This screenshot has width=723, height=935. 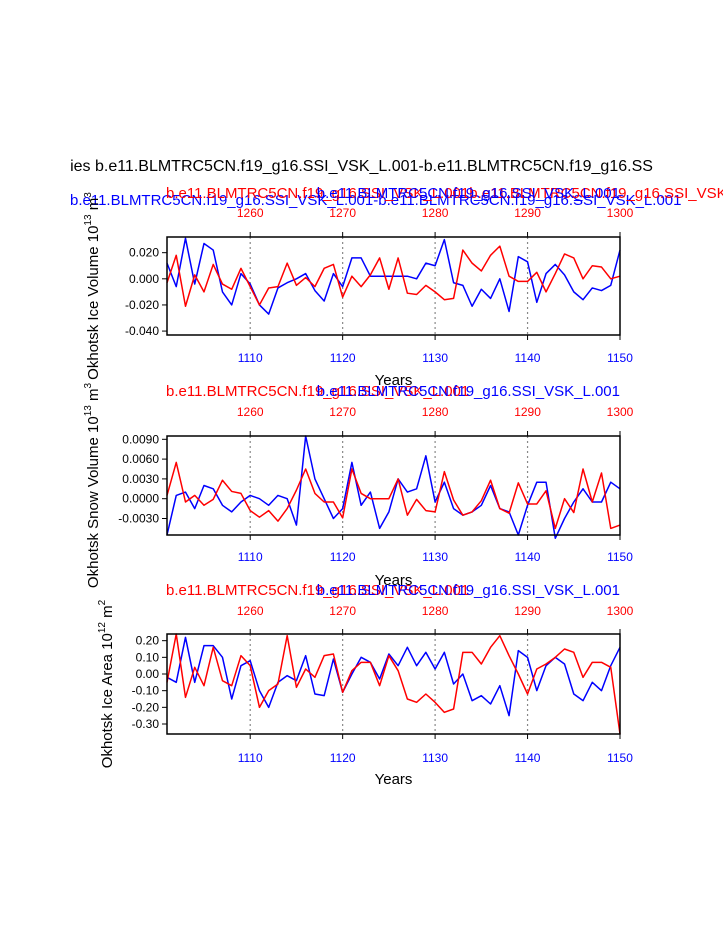 What do you see at coordinates (140, 439) in the screenshot?
I see `y-tick-label: 0.0090` at bounding box center [140, 439].